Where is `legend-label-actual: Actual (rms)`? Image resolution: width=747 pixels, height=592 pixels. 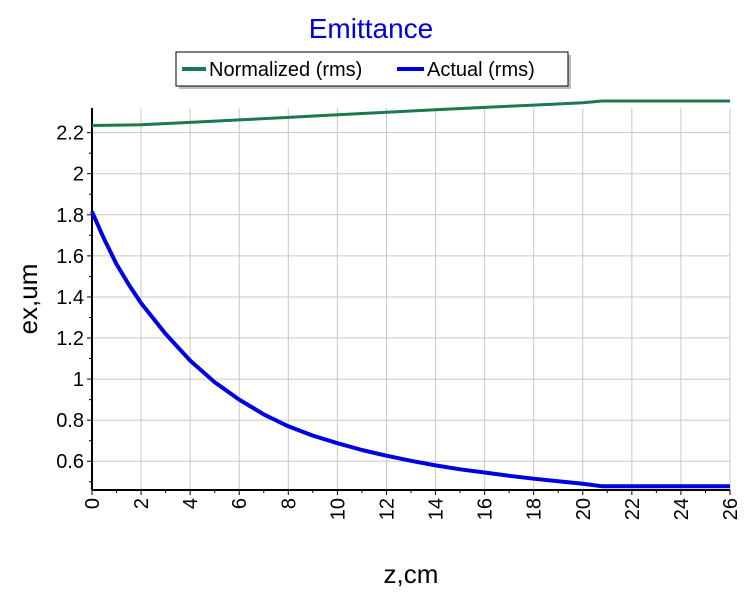
legend-label-actual: Actual (rms) is located at coordinates (481, 70).